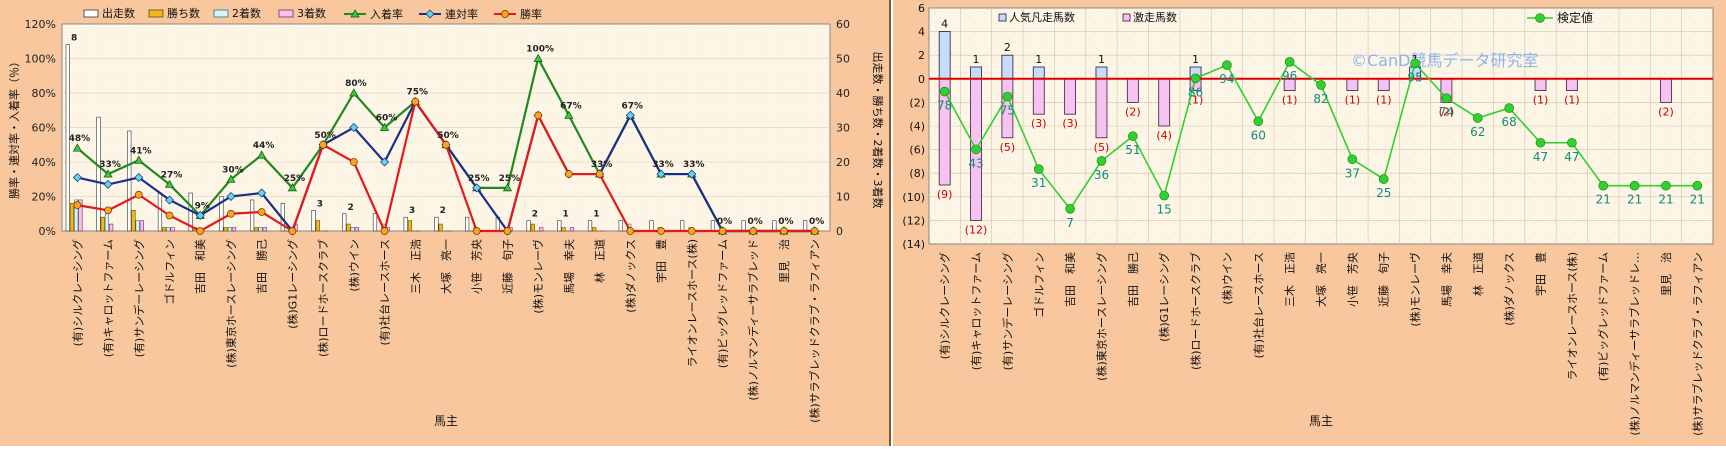 Image resolution: width=1726 pixels, height=450 pixels. I want to click on point-data-label: 44%, so click(264, 146).